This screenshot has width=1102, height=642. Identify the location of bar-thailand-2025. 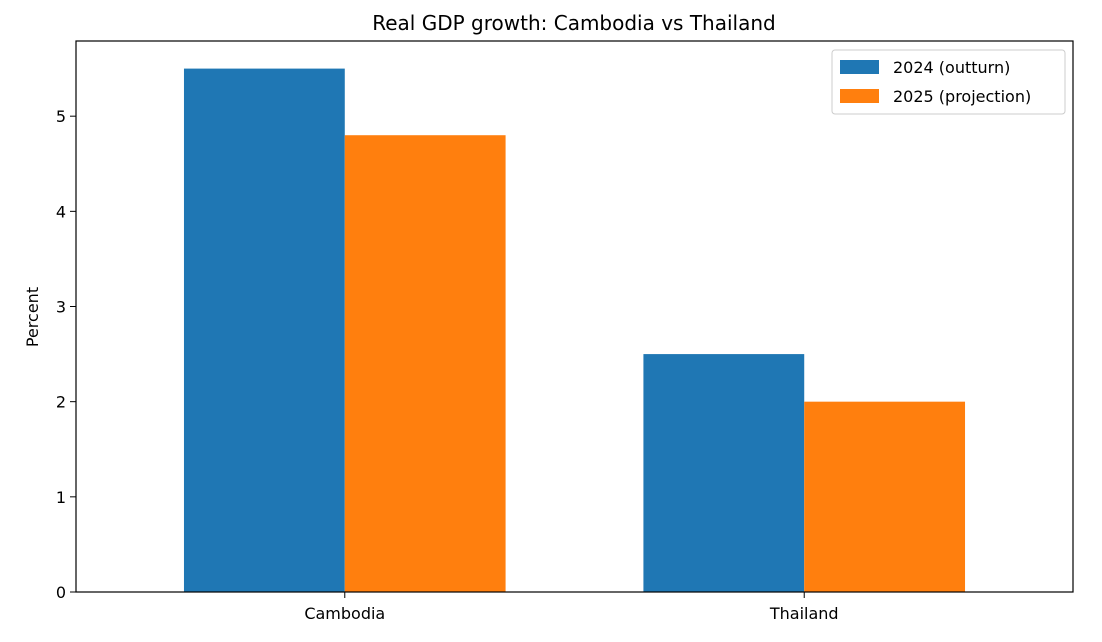
(885, 496).